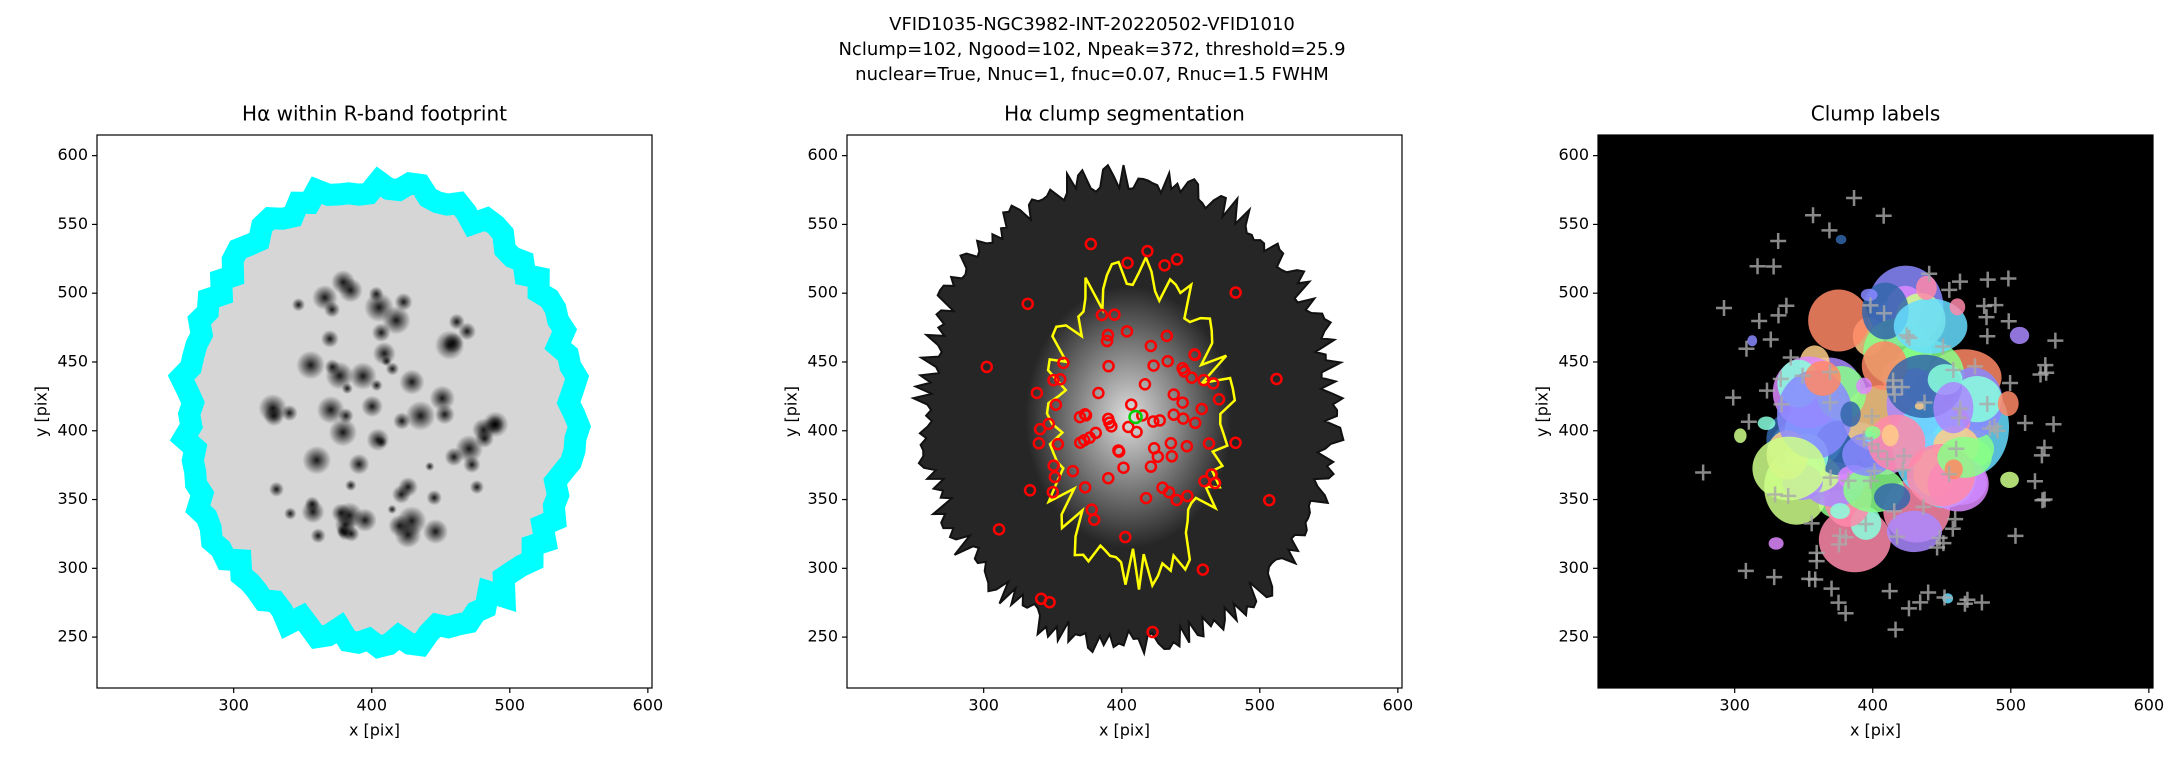 This screenshot has height=767, width=2184. I want to click on y-tick-label: 600, so click(1573, 154).